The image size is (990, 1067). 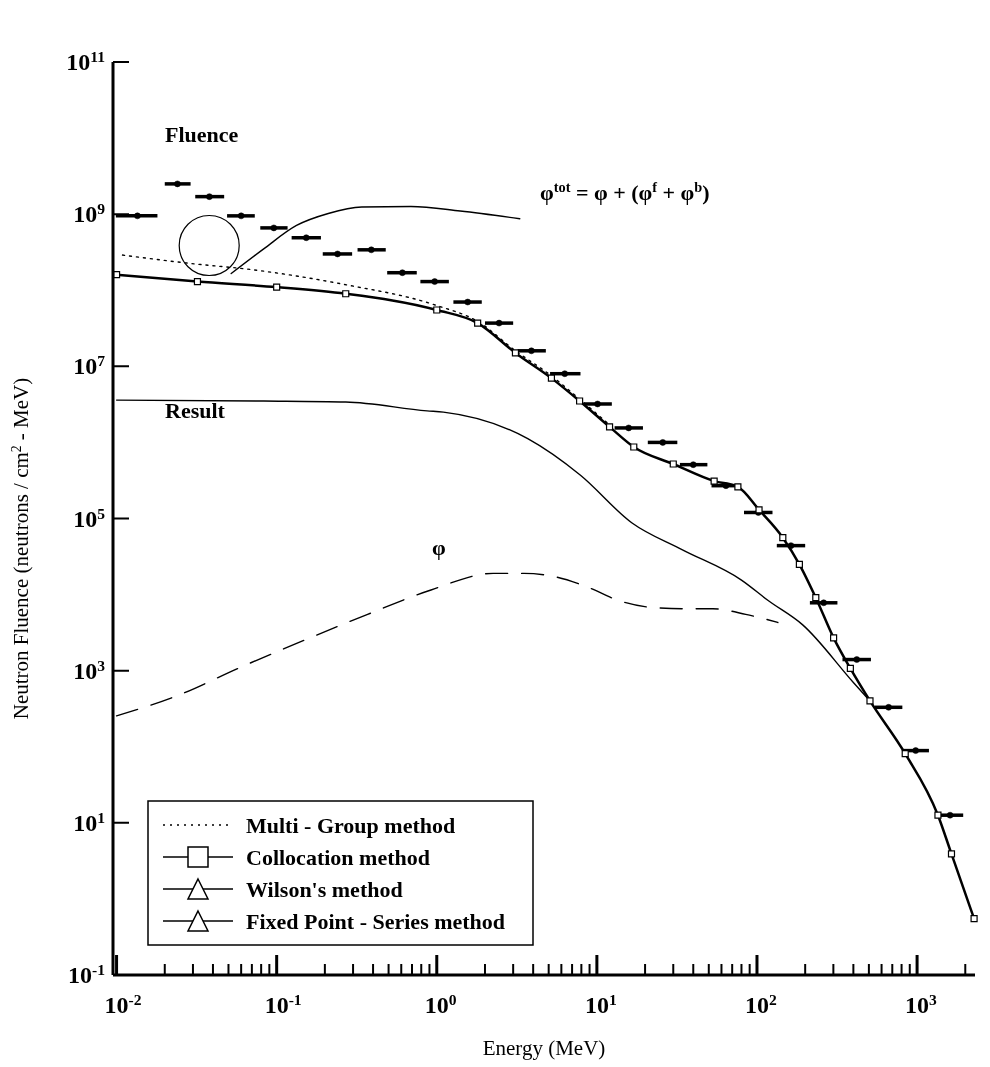 I want to click on annotation: Fluence, so click(x=202, y=134).